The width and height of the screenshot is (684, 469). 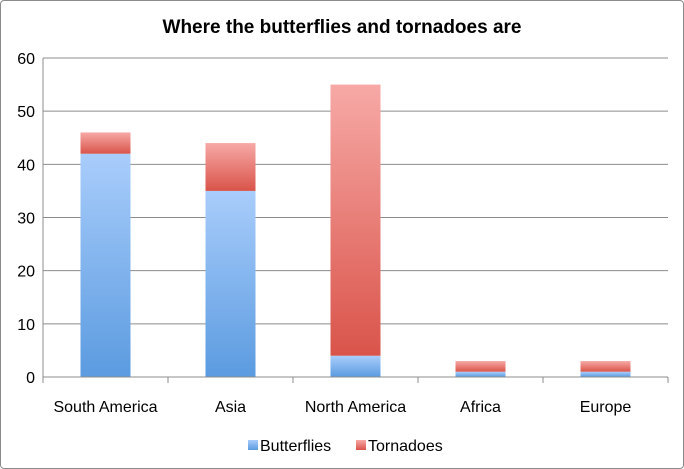 What do you see at coordinates (26, 325) in the screenshot?
I see `y-tick-label: 10` at bounding box center [26, 325].